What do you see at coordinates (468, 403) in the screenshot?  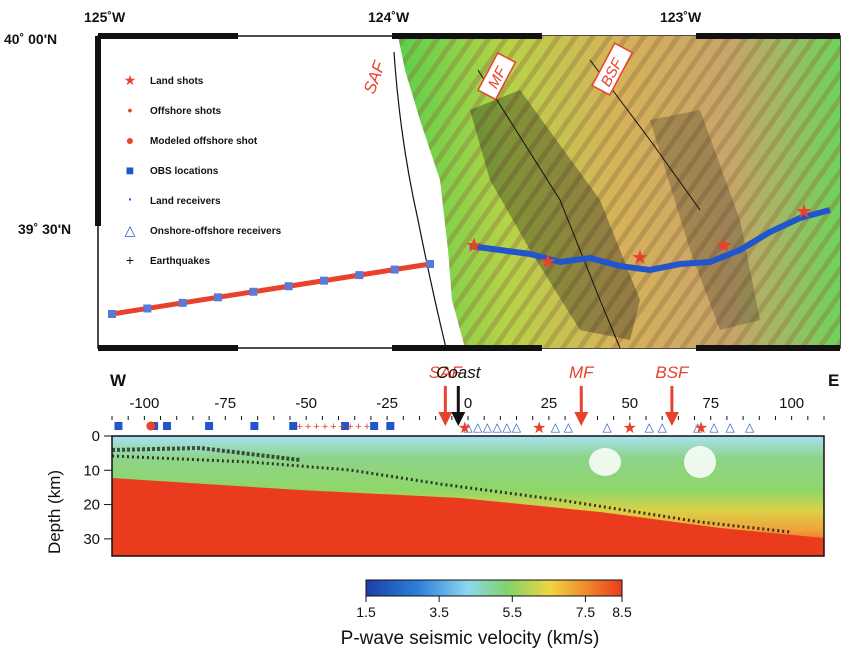 I see `distance-tick-label: 0` at bounding box center [468, 403].